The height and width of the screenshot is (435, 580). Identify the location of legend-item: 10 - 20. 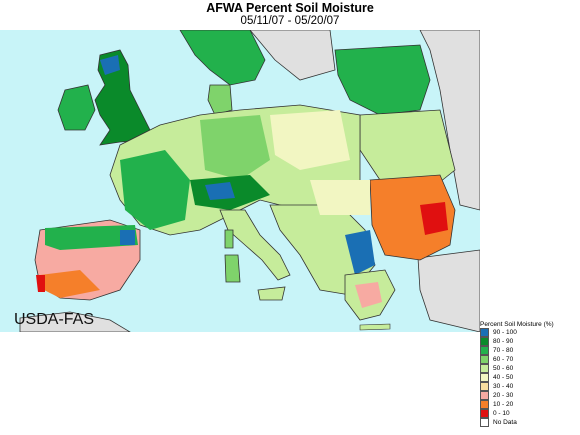
(528, 404).